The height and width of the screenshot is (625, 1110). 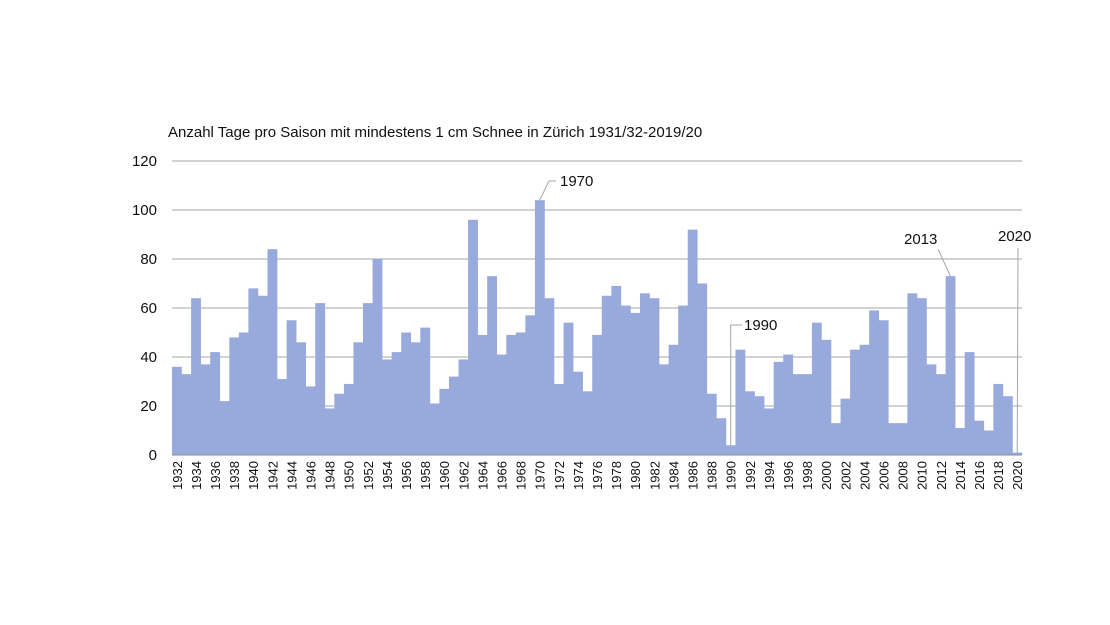 What do you see at coordinates (482, 475) in the screenshot?
I see `x-tick-label: 1964` at bounding box center [482, 475].